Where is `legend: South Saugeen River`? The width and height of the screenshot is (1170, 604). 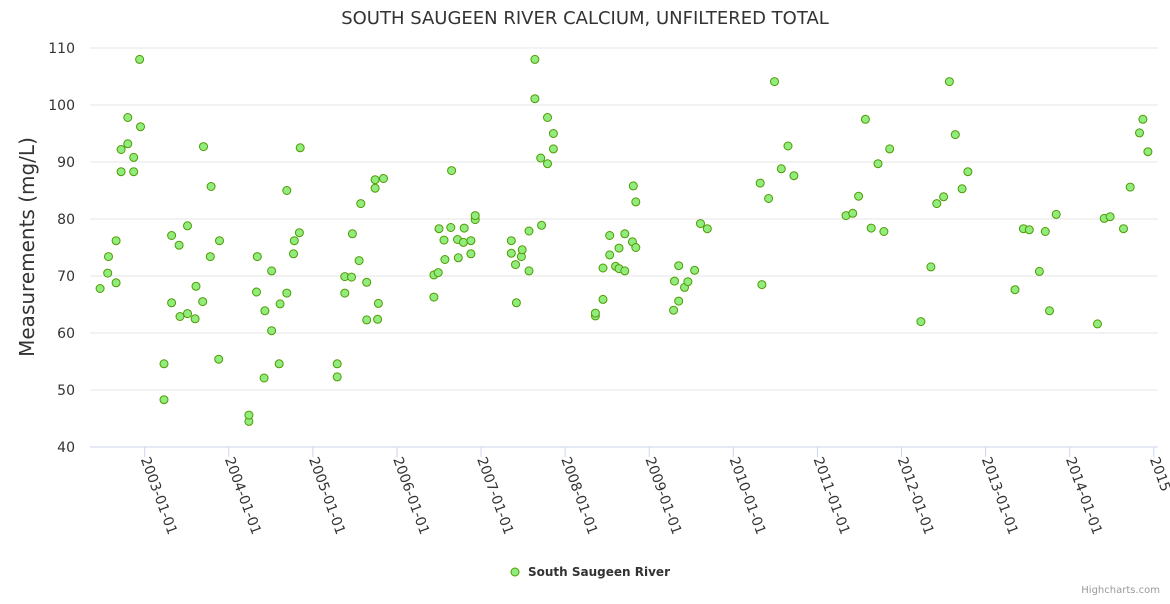 legend: South Saugeen River is located at coordinates (590, 572).